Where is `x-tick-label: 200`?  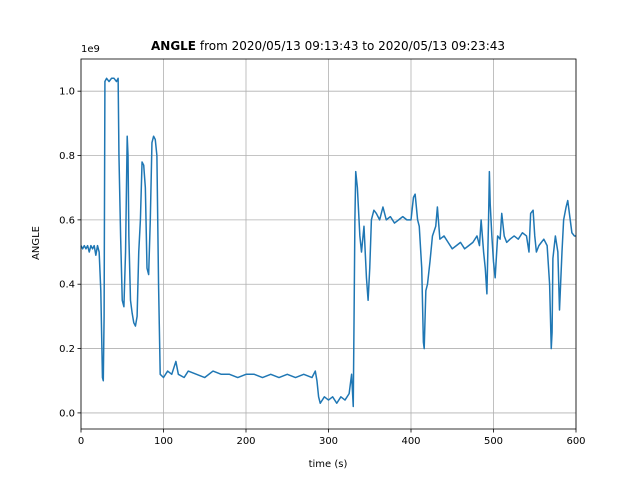
x-tick-label: 200 is located at coordinates (245, 441).